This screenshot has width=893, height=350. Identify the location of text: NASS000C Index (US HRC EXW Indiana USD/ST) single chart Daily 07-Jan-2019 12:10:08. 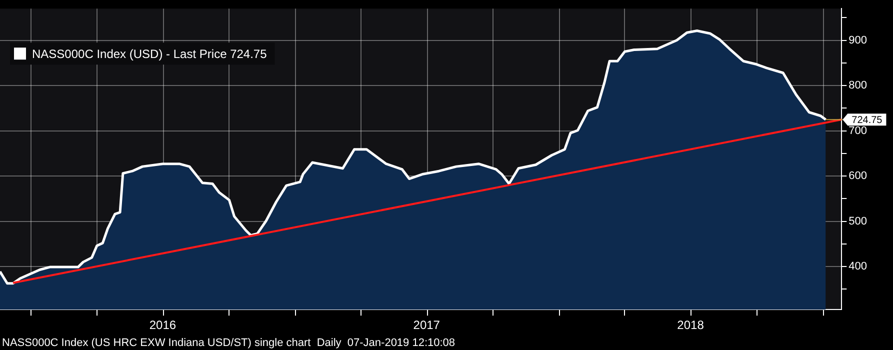
(229, 343).